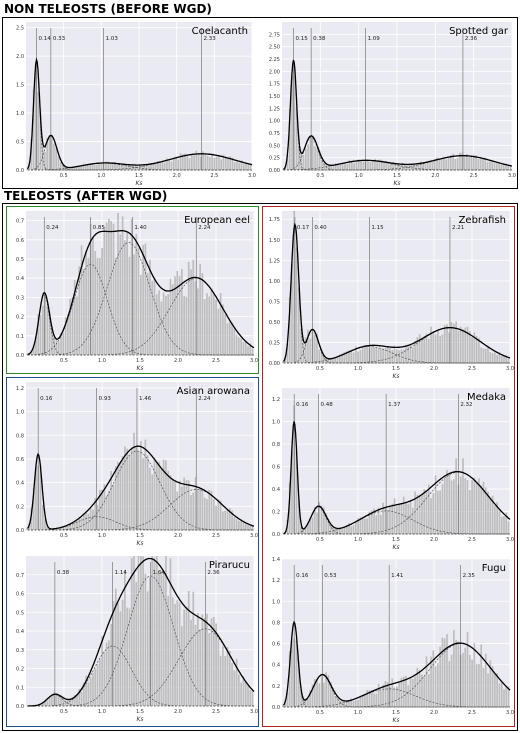  What do you see at coordinates (178, 536) in the screenshot?
I see `x-tick-label: 2.0` at bounding box center [178, 536].